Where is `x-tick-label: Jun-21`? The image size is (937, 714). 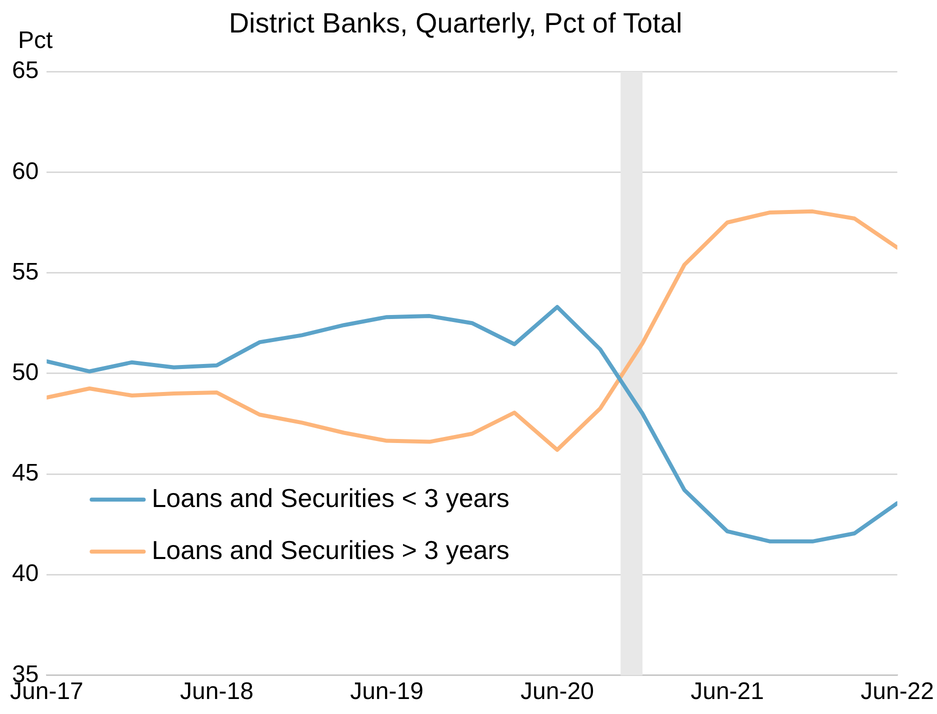 x-tick-label: Jun-21 is located at coordinates (727, 692).